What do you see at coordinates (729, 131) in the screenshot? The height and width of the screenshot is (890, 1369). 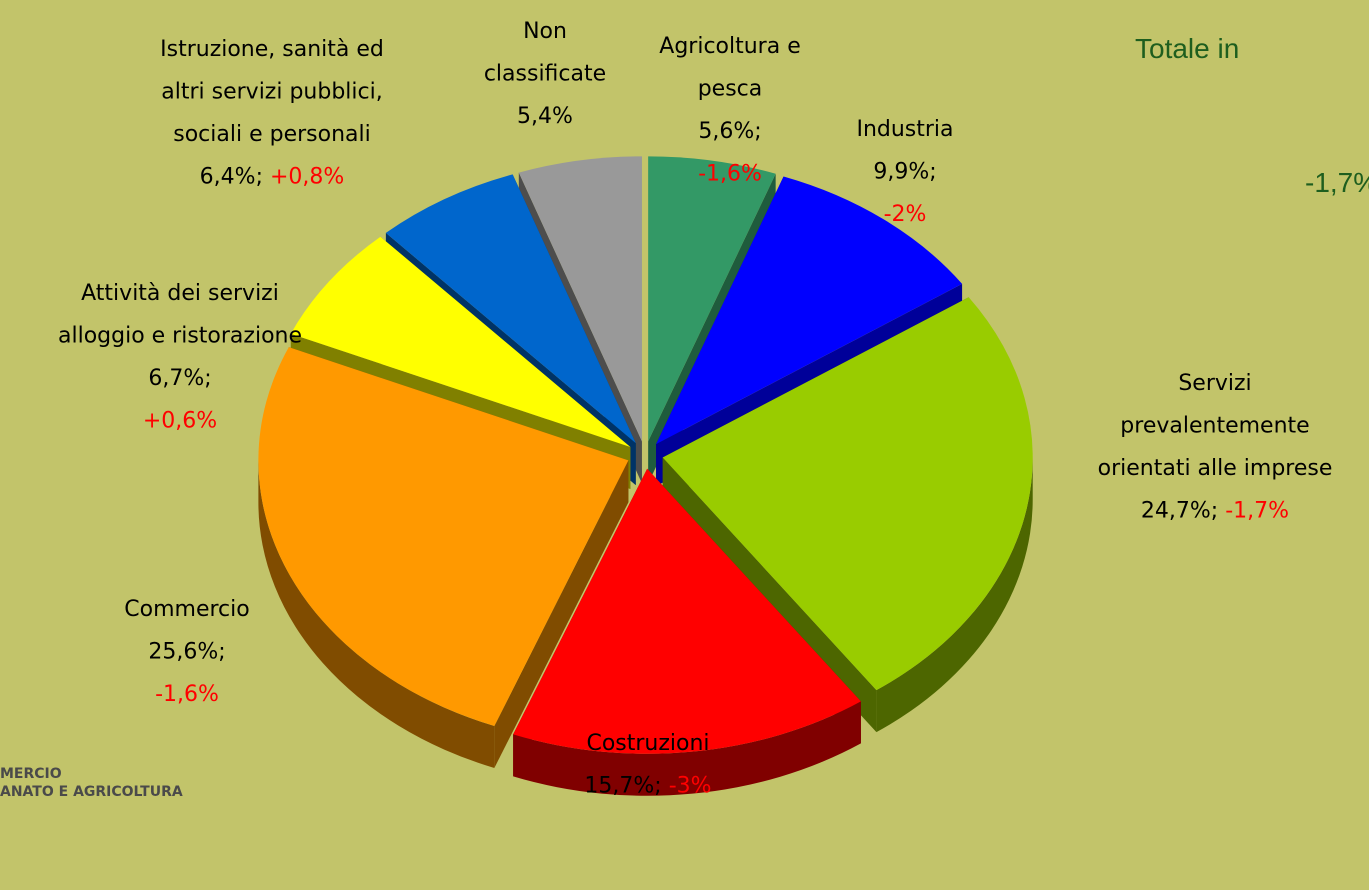 I see `value-label: 5,6%;` at bounding box center [729, 131].